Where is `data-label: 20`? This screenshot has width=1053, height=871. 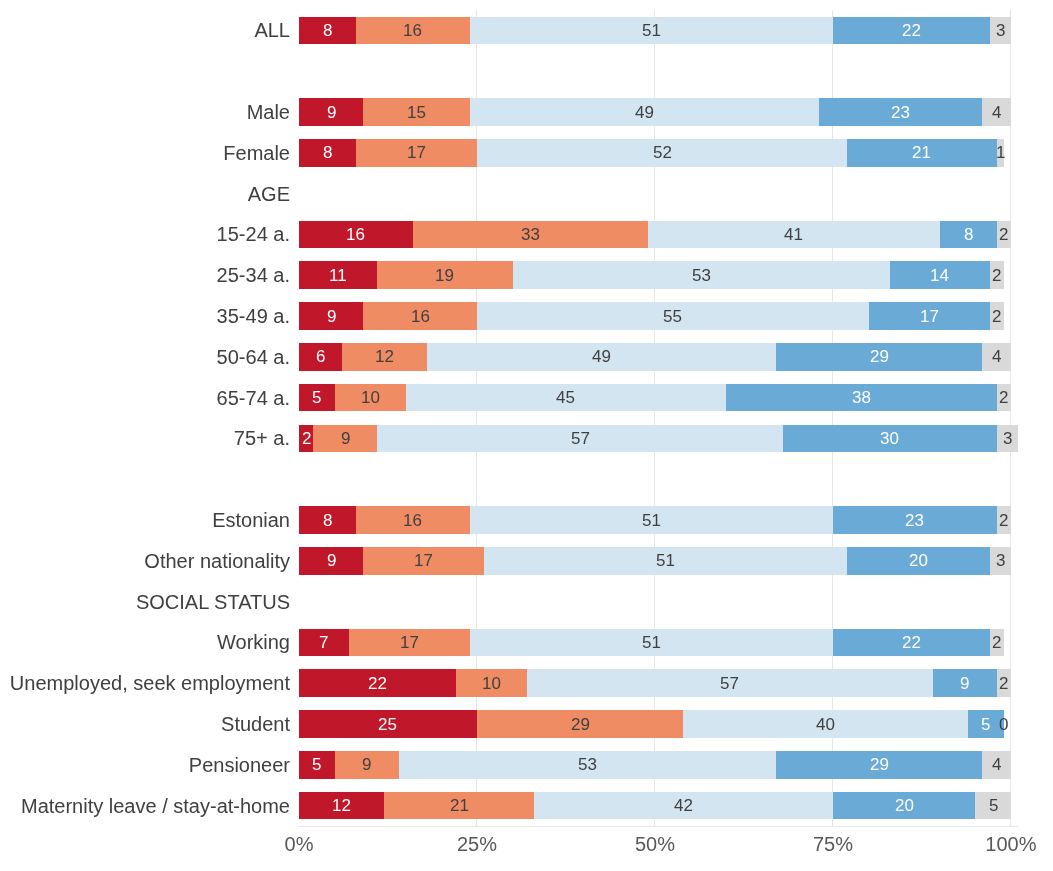
data-label: 20 is located at coordinates (904, 805).